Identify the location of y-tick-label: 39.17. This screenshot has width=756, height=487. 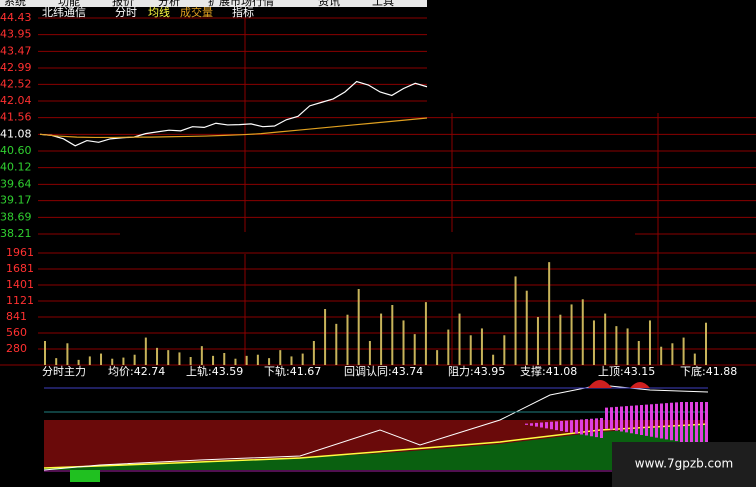
(16, 200).